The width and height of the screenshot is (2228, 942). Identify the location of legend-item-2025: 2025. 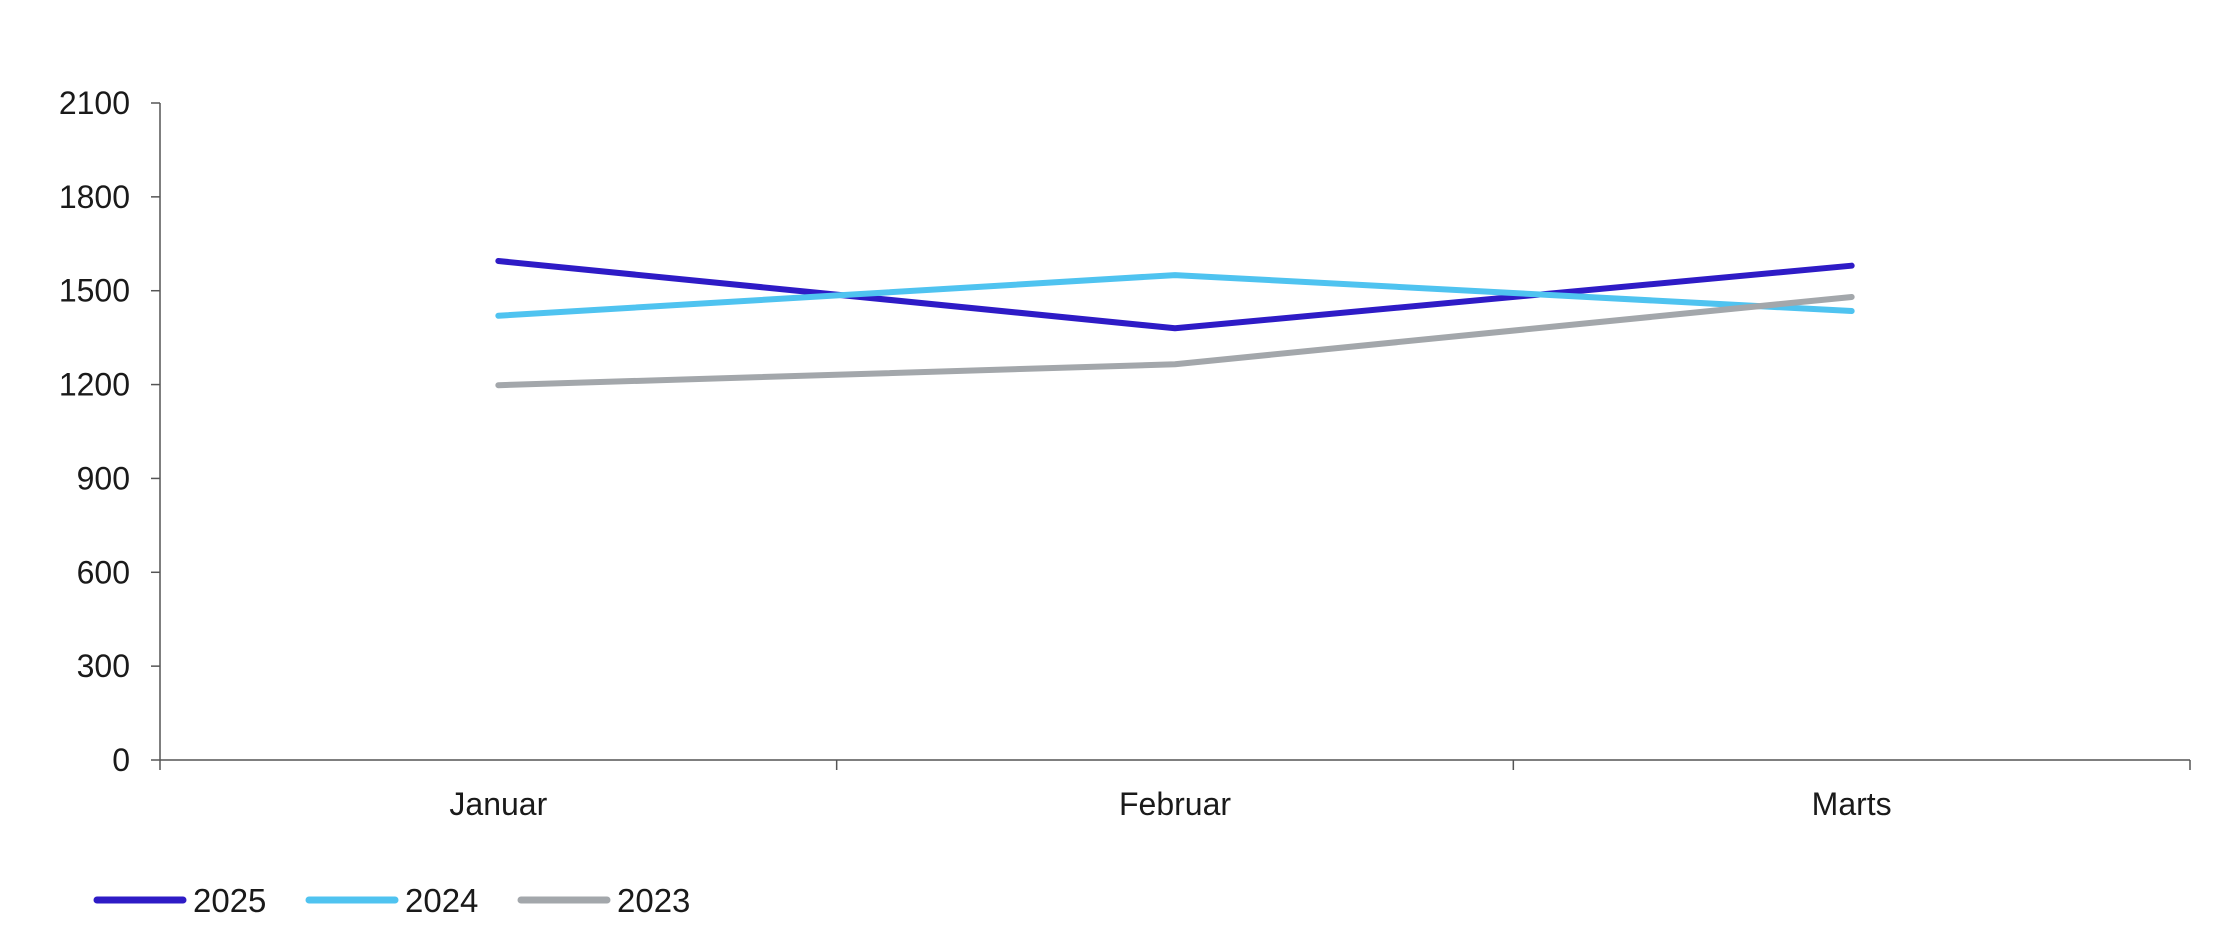
(179, 900).